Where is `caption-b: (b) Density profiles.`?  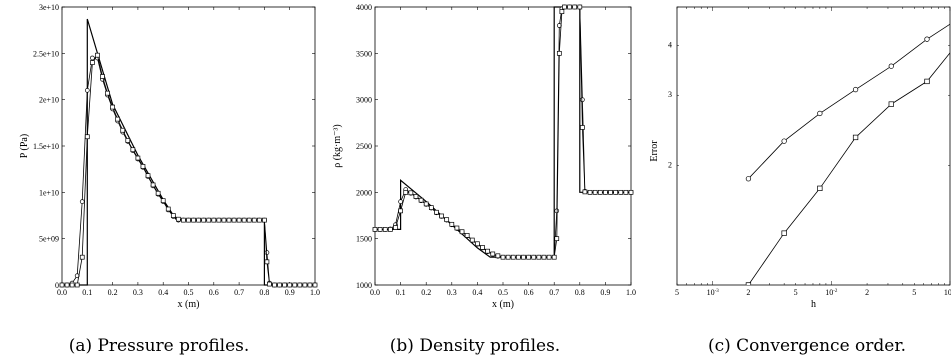 caption-b: (b) Density profiles. is located at coordinates (475, 346).